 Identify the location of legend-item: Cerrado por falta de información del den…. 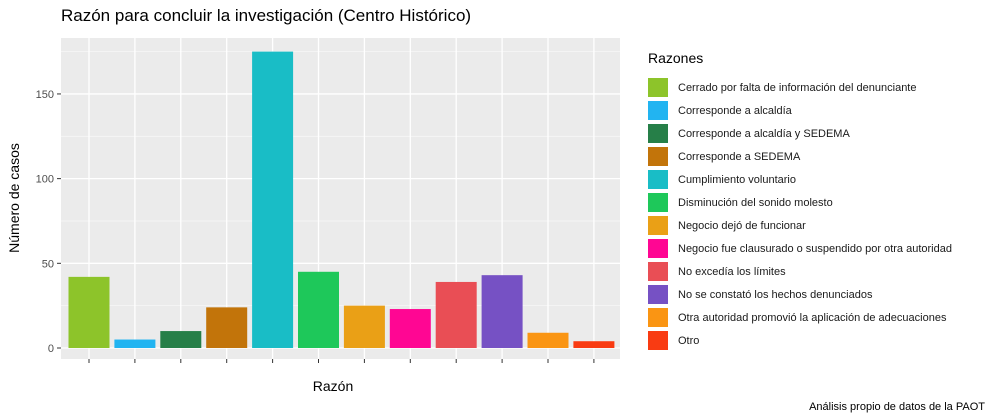
(800, 87).